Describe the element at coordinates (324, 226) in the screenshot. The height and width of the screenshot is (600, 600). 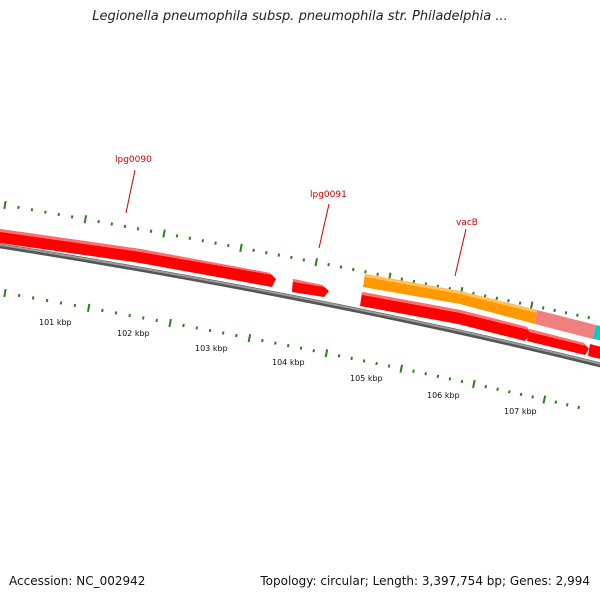
I see `lpg0091-leader-line` at that location.